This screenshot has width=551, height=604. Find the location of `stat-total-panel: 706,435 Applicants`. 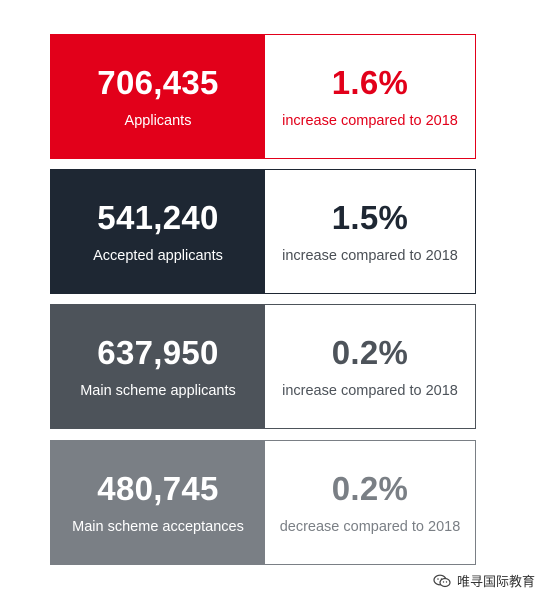

stat-total-panel: 706,435 Applicants is located at coordinates (158, 96).